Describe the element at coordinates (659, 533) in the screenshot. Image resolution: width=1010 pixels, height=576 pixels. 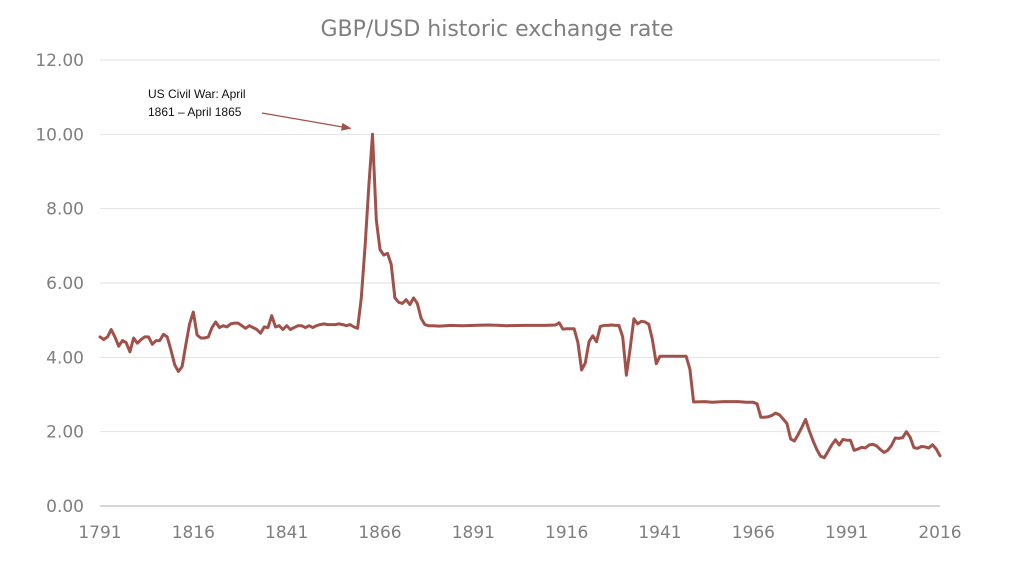
I see `x-tick-label: 1941` at that location.